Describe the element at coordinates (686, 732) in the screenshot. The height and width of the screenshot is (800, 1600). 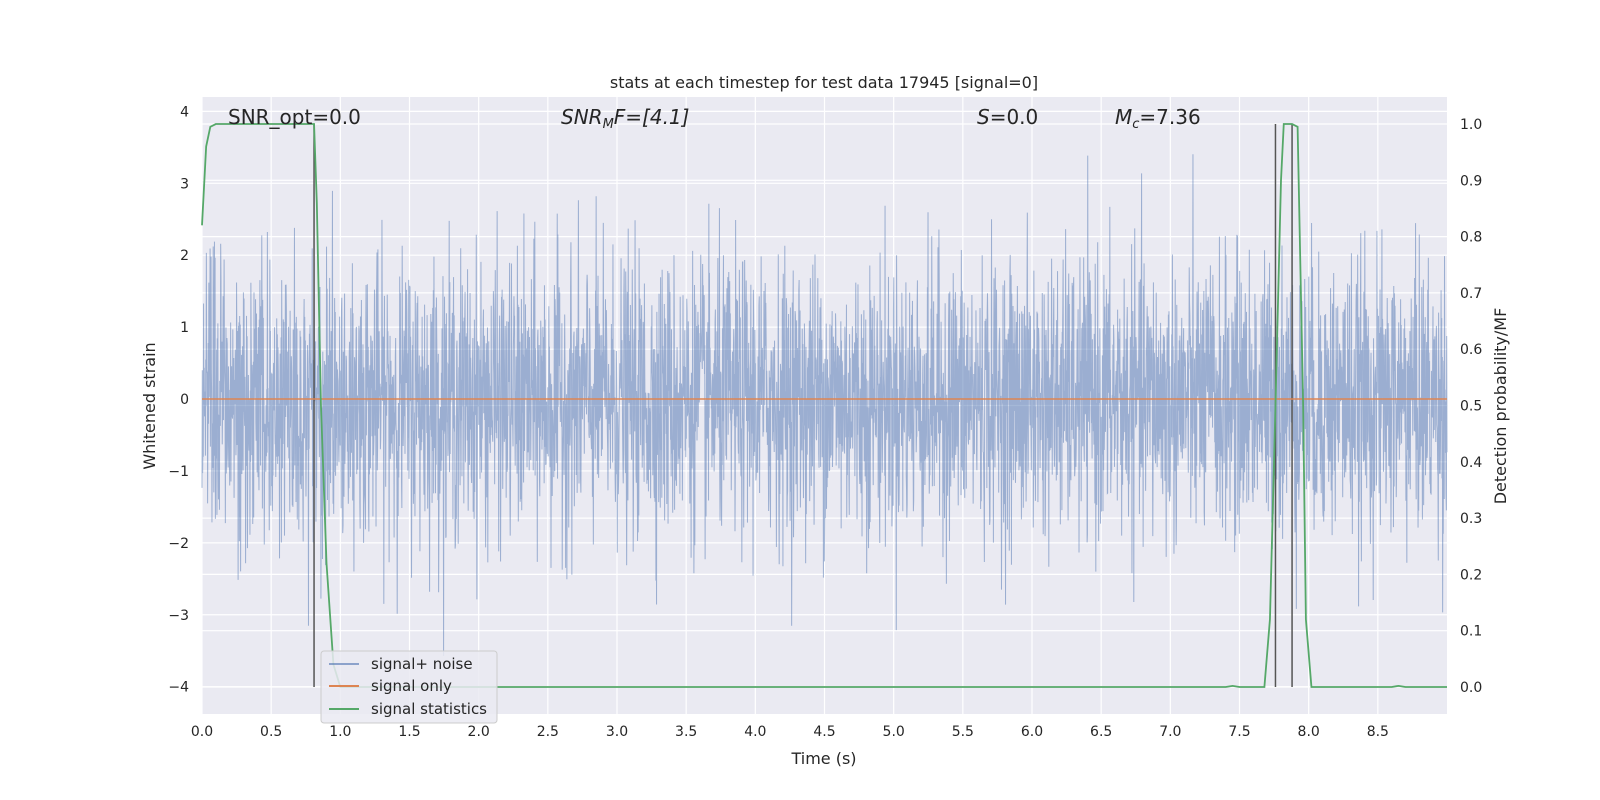
I see `x-tick-label-7: 3.5` at that location.